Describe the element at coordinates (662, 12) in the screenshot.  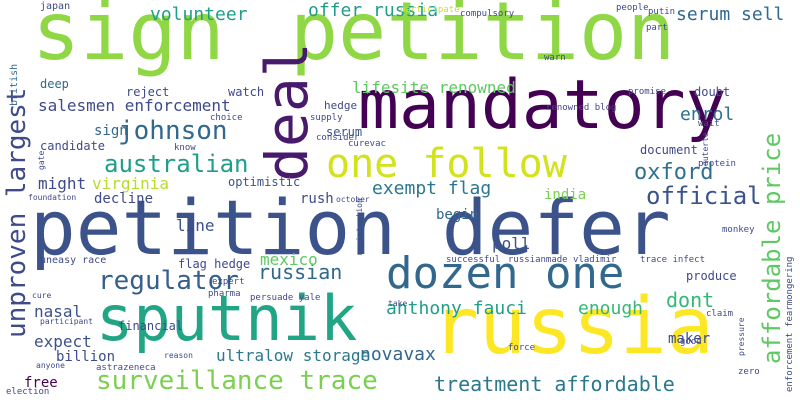
I see `word-putin: putin` at that location.